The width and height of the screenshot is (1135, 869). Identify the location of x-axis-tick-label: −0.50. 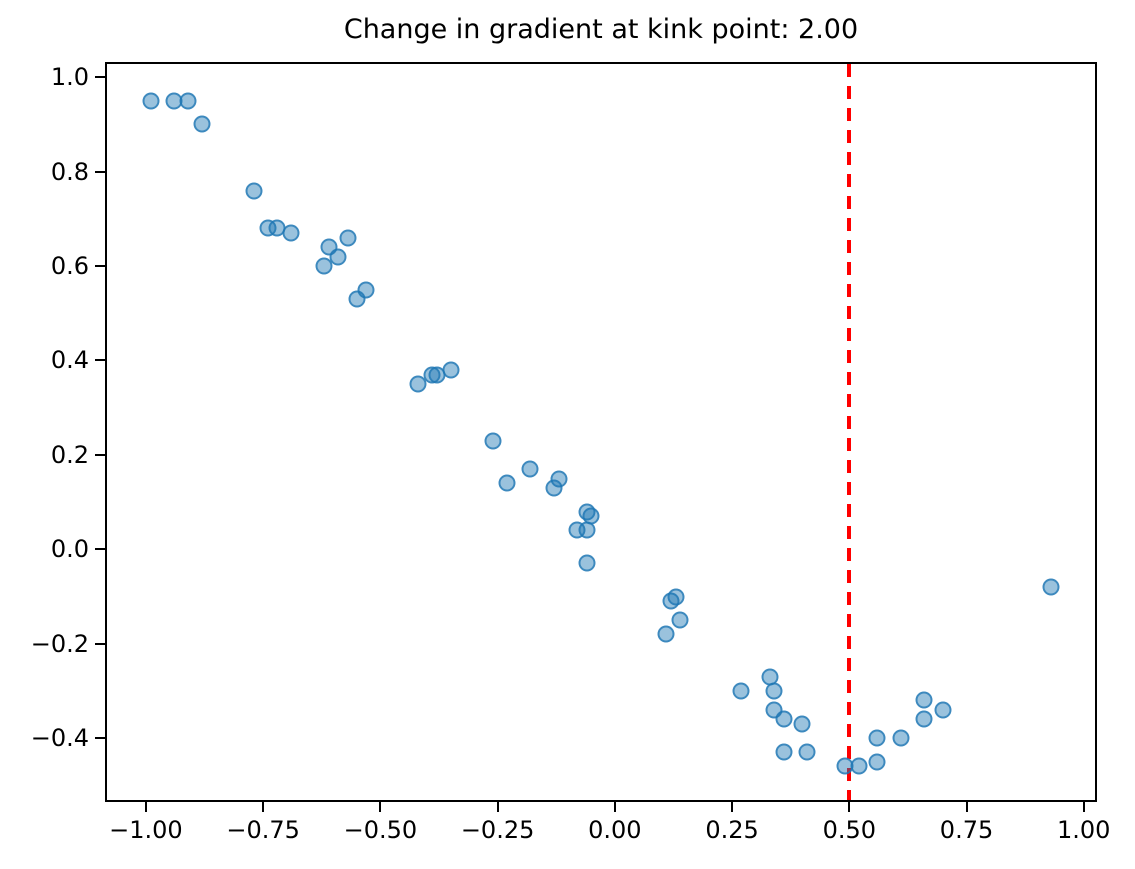
(380, 830).